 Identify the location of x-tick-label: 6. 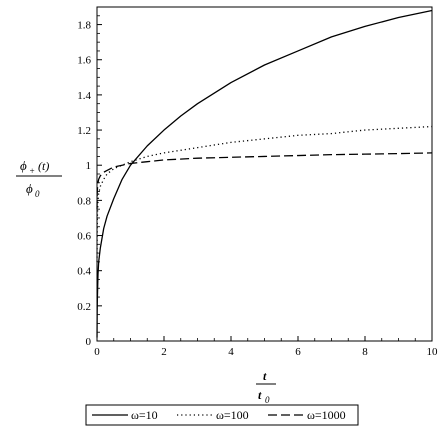
(298, 352).